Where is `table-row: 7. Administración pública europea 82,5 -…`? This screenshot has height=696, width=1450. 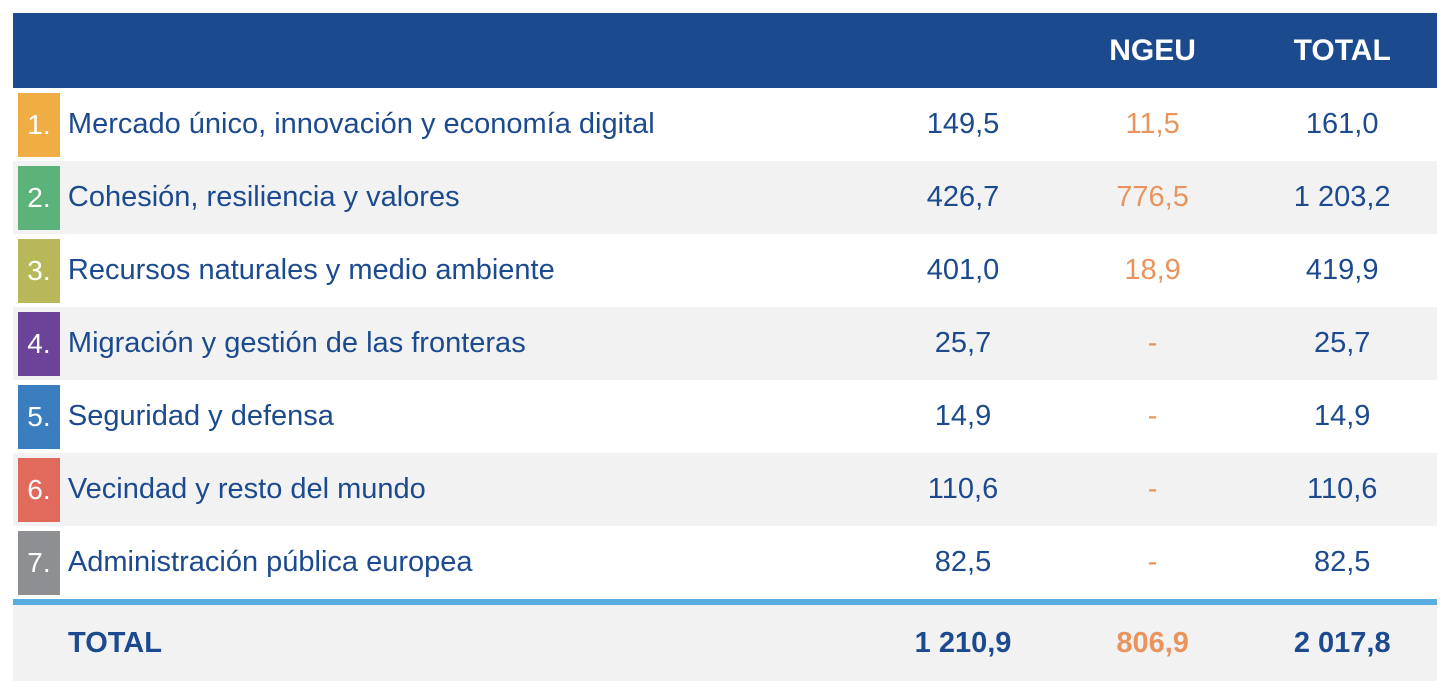
table-row: 7. Administración pública europea 82,5 -… is located at coordinates (725, 562).